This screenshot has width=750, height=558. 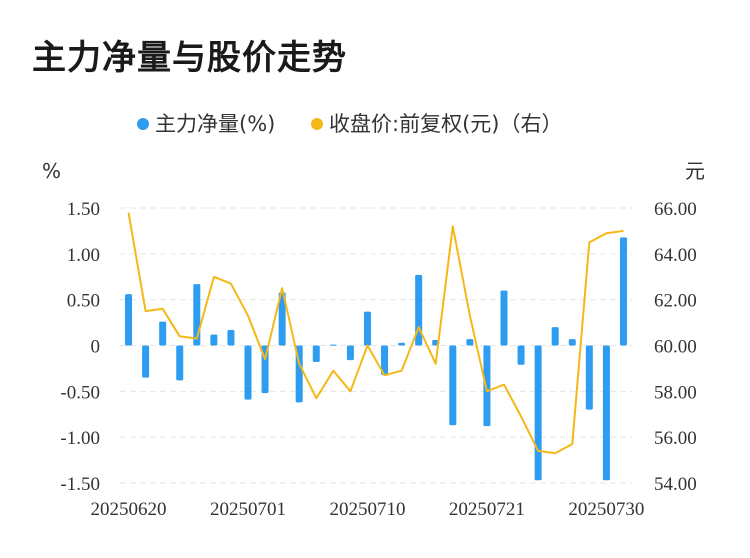 What do you see at coordinates (695, 171) in the screenshot?
I see `right-axis-unit: 元` at bounding box center [695, 171].